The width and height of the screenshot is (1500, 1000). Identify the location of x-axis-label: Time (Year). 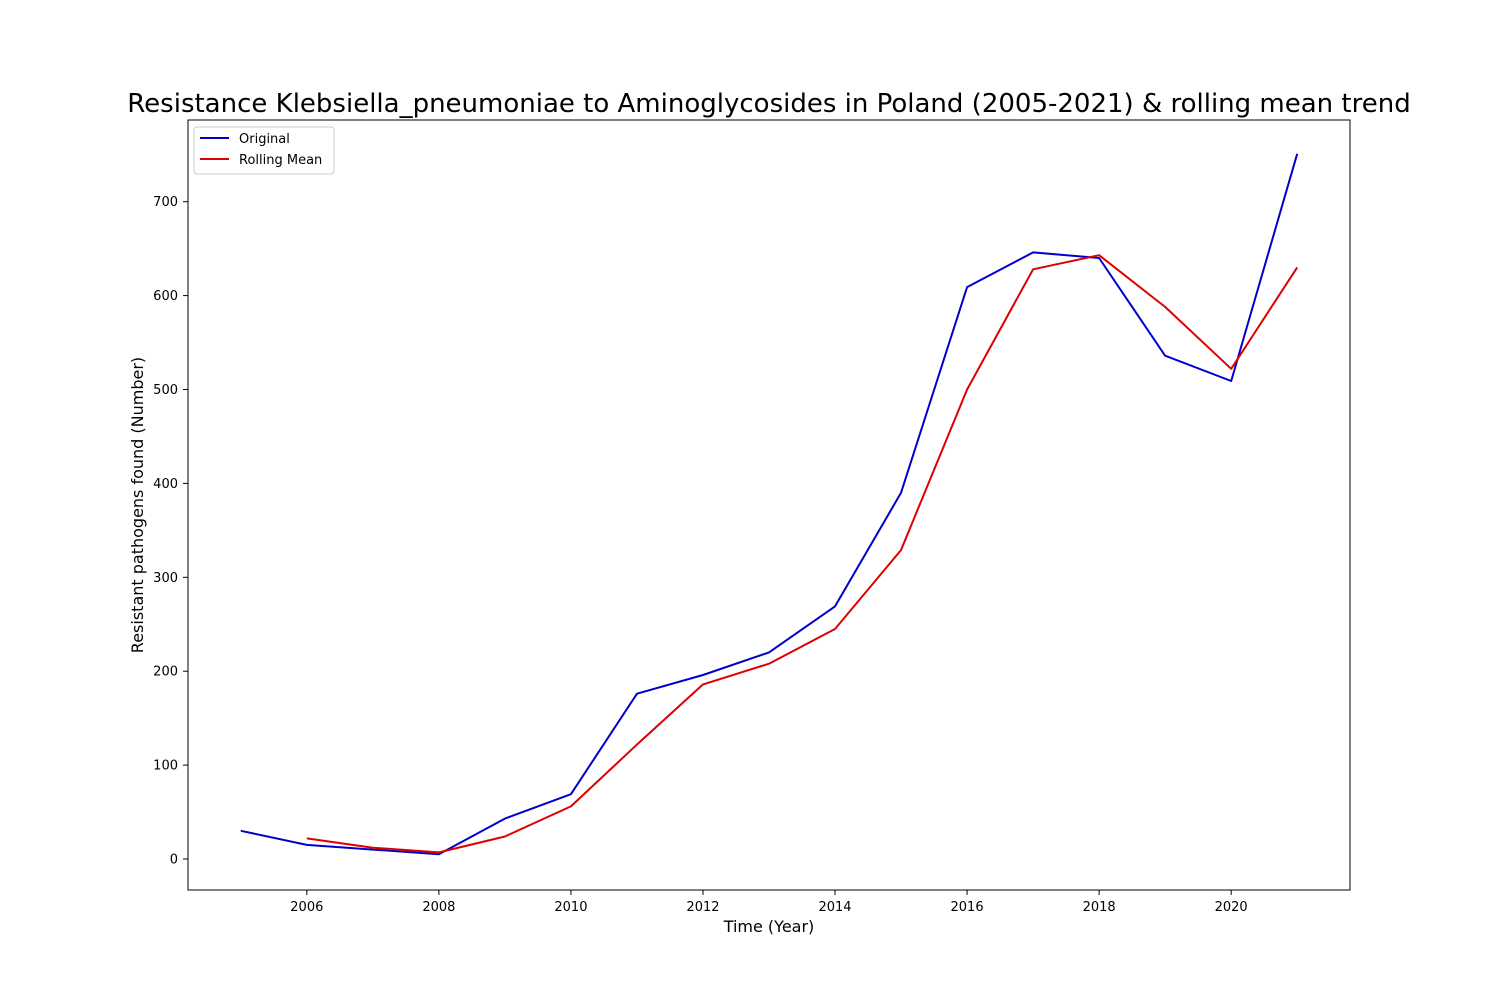
(769, 926).